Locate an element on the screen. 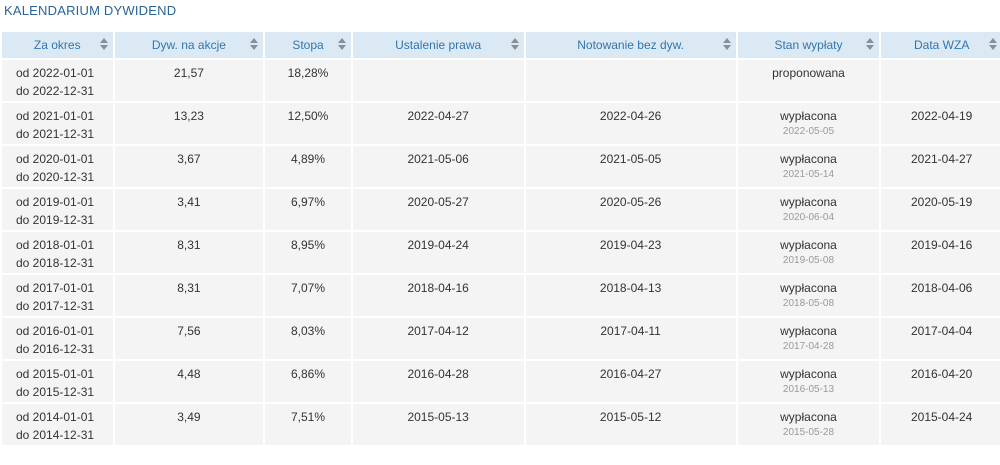 Image resolution: width=1000 pixels, height=465 pixels. rate-cell-value: 8,03% is located at coordinates (308, 331).